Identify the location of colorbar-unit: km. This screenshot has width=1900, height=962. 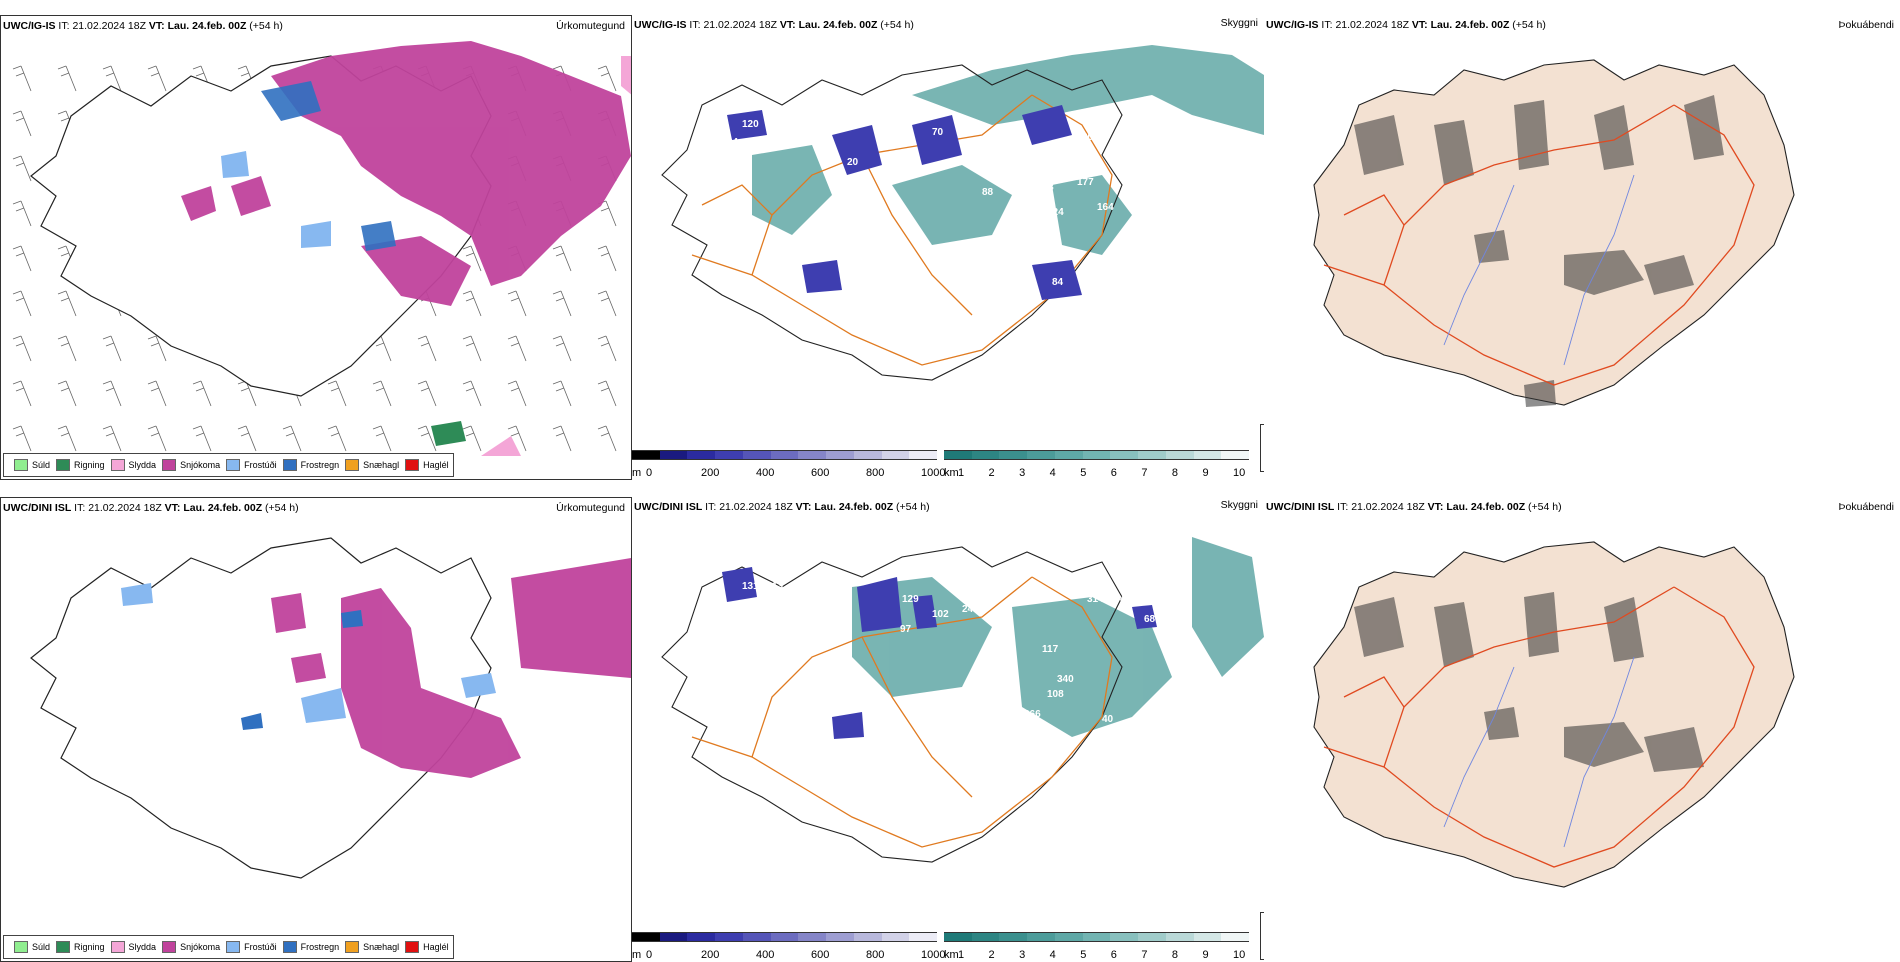
(951, 473).